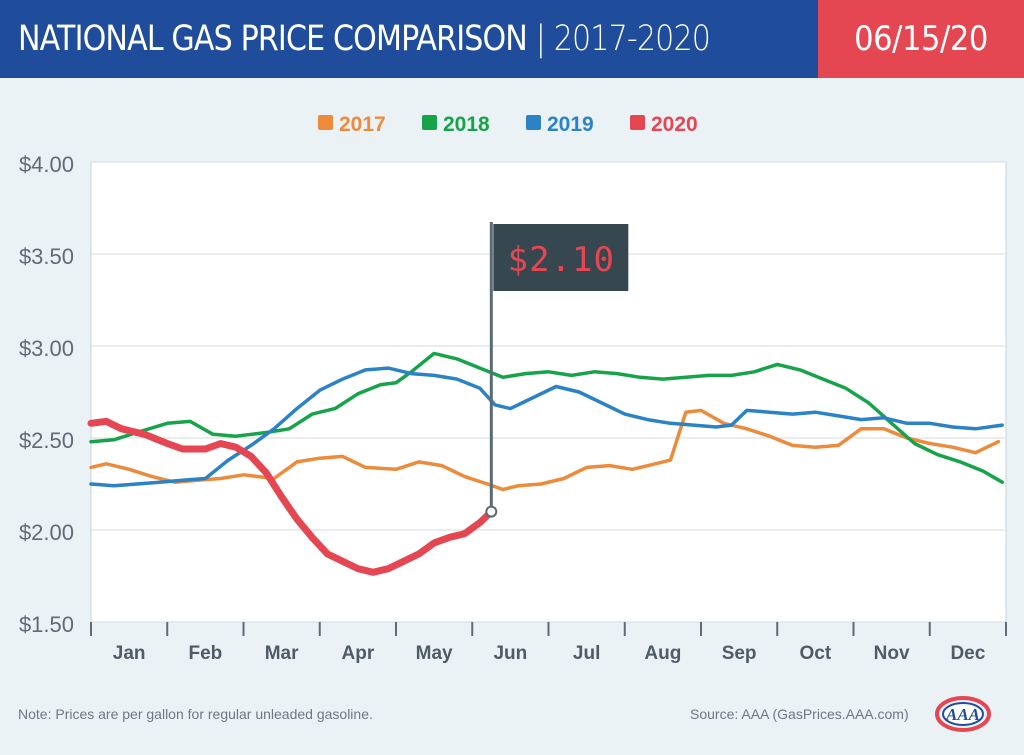 The width and height of the screenshot is (1024, 755). I want to click on title-years: 2017-2020, so click(632, 39).